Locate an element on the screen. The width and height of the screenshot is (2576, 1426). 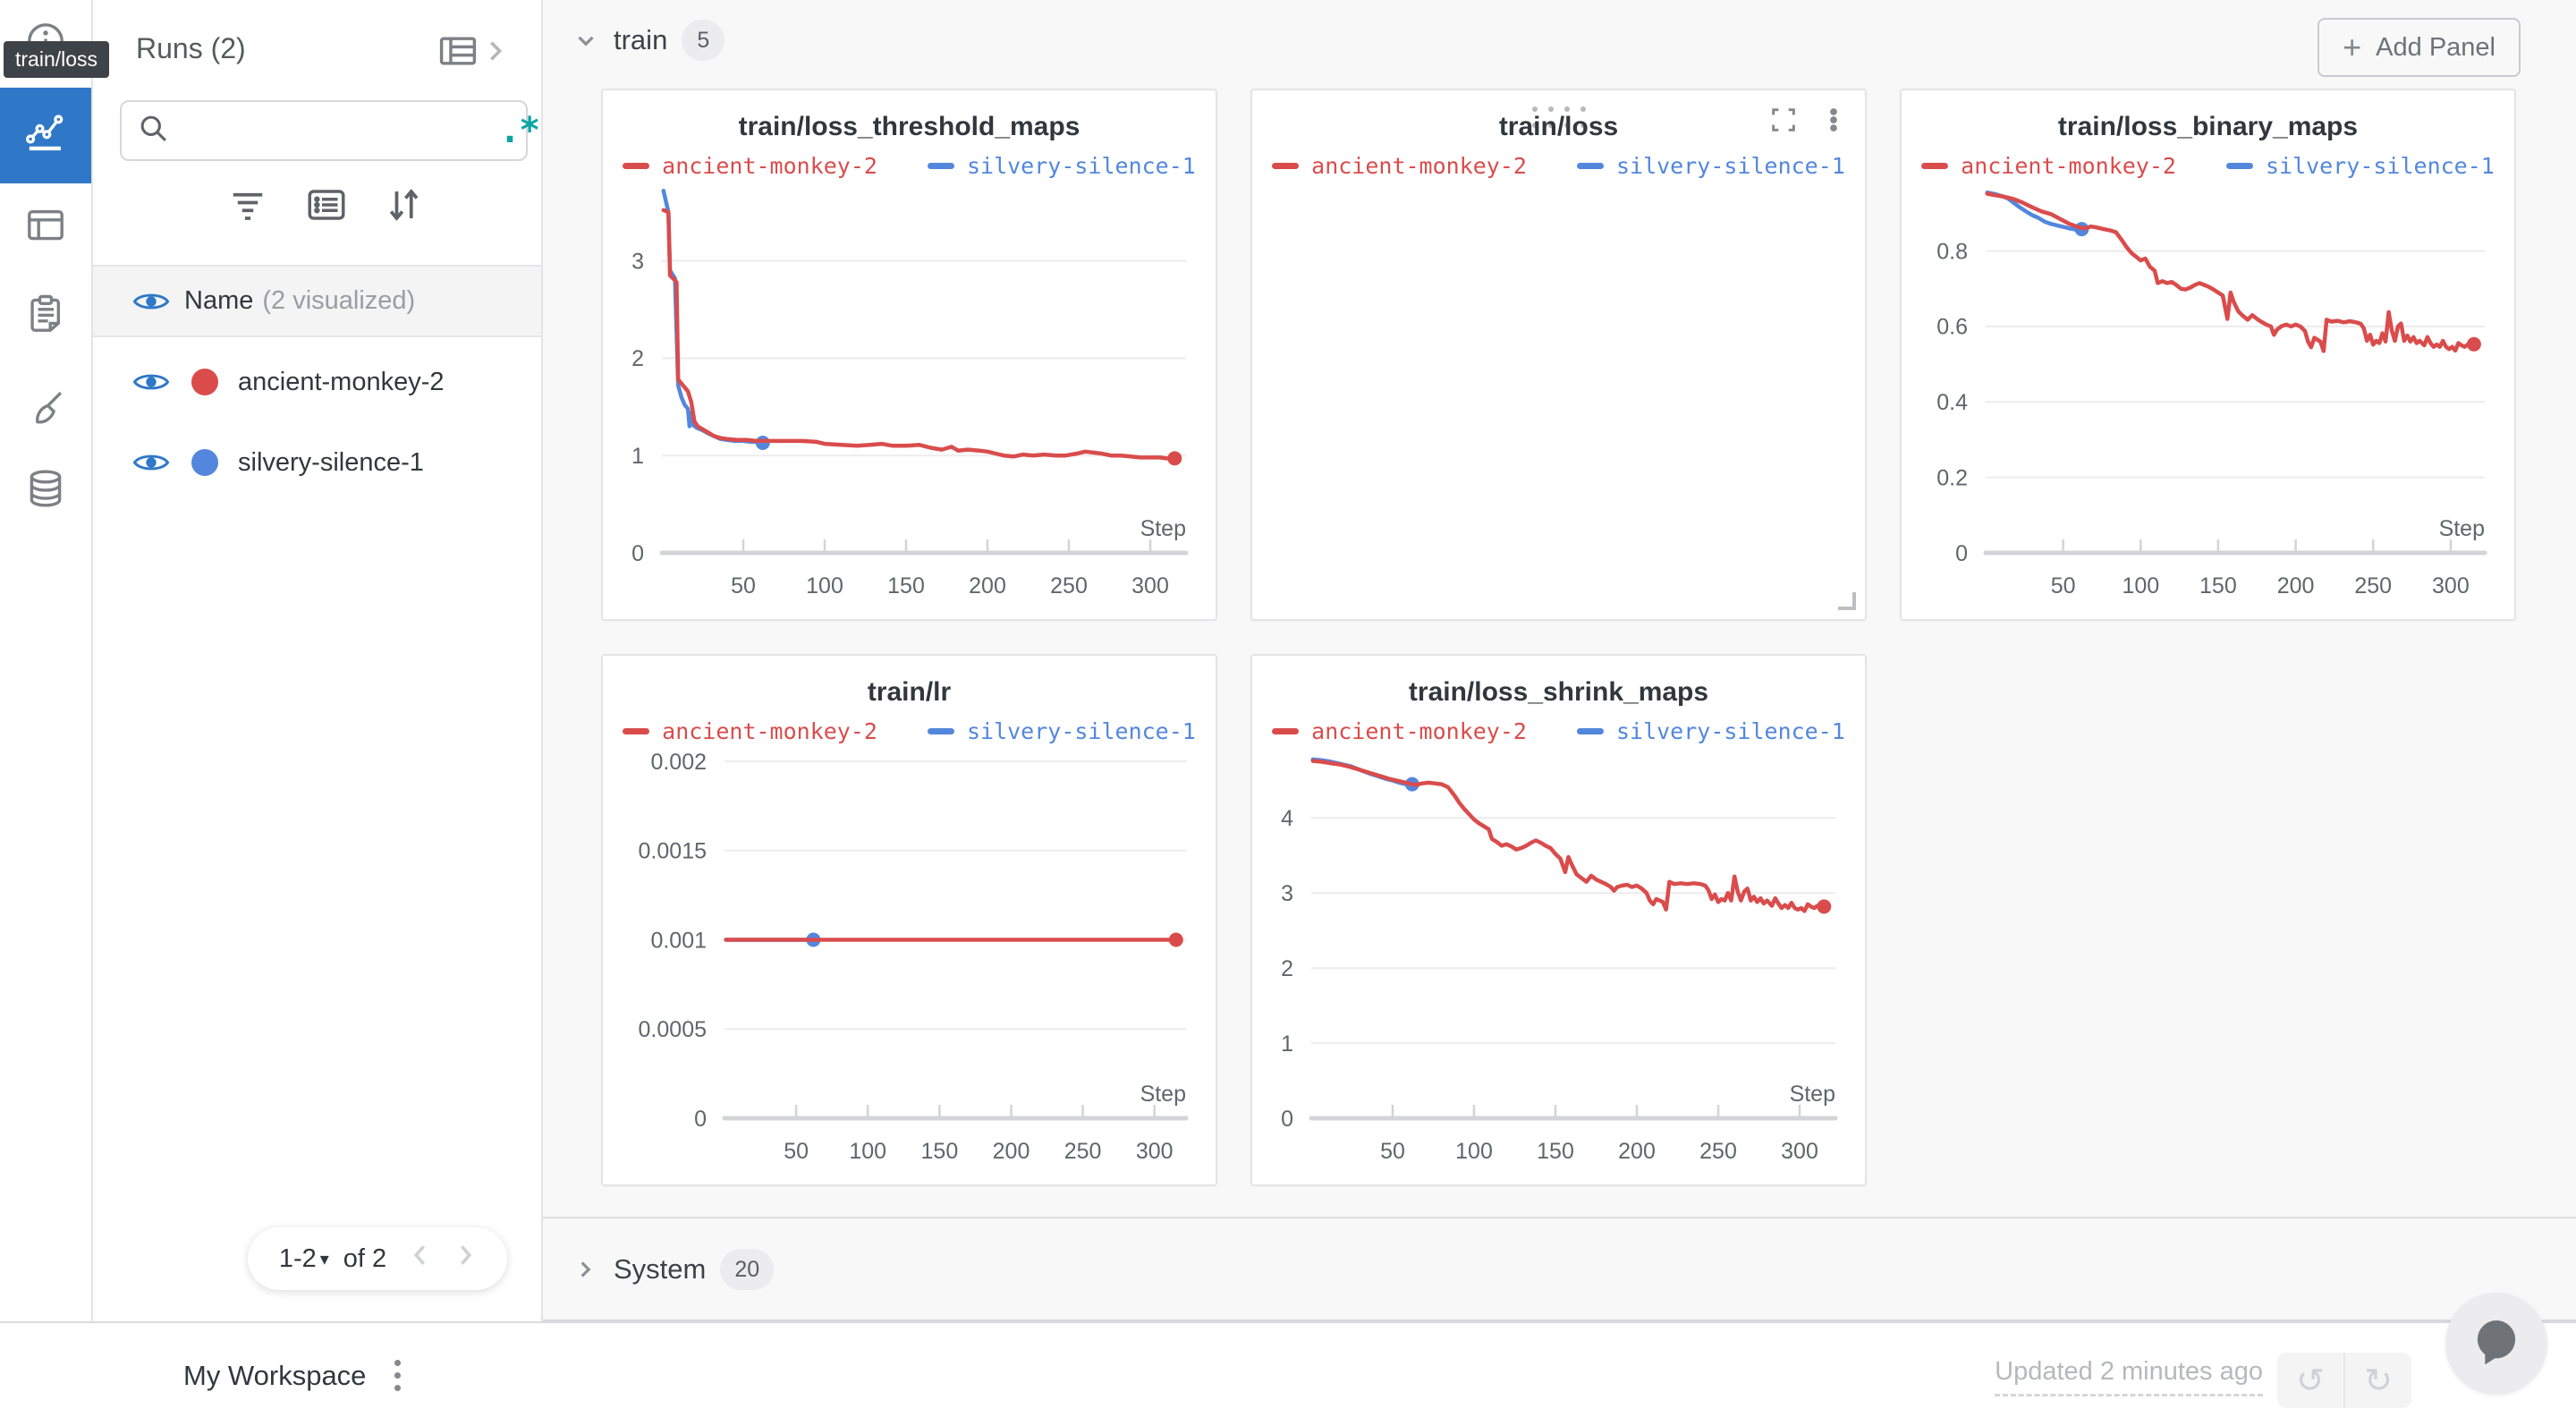
panel-title: train/loss_binary_maps is located at coordinates (2208, 127).